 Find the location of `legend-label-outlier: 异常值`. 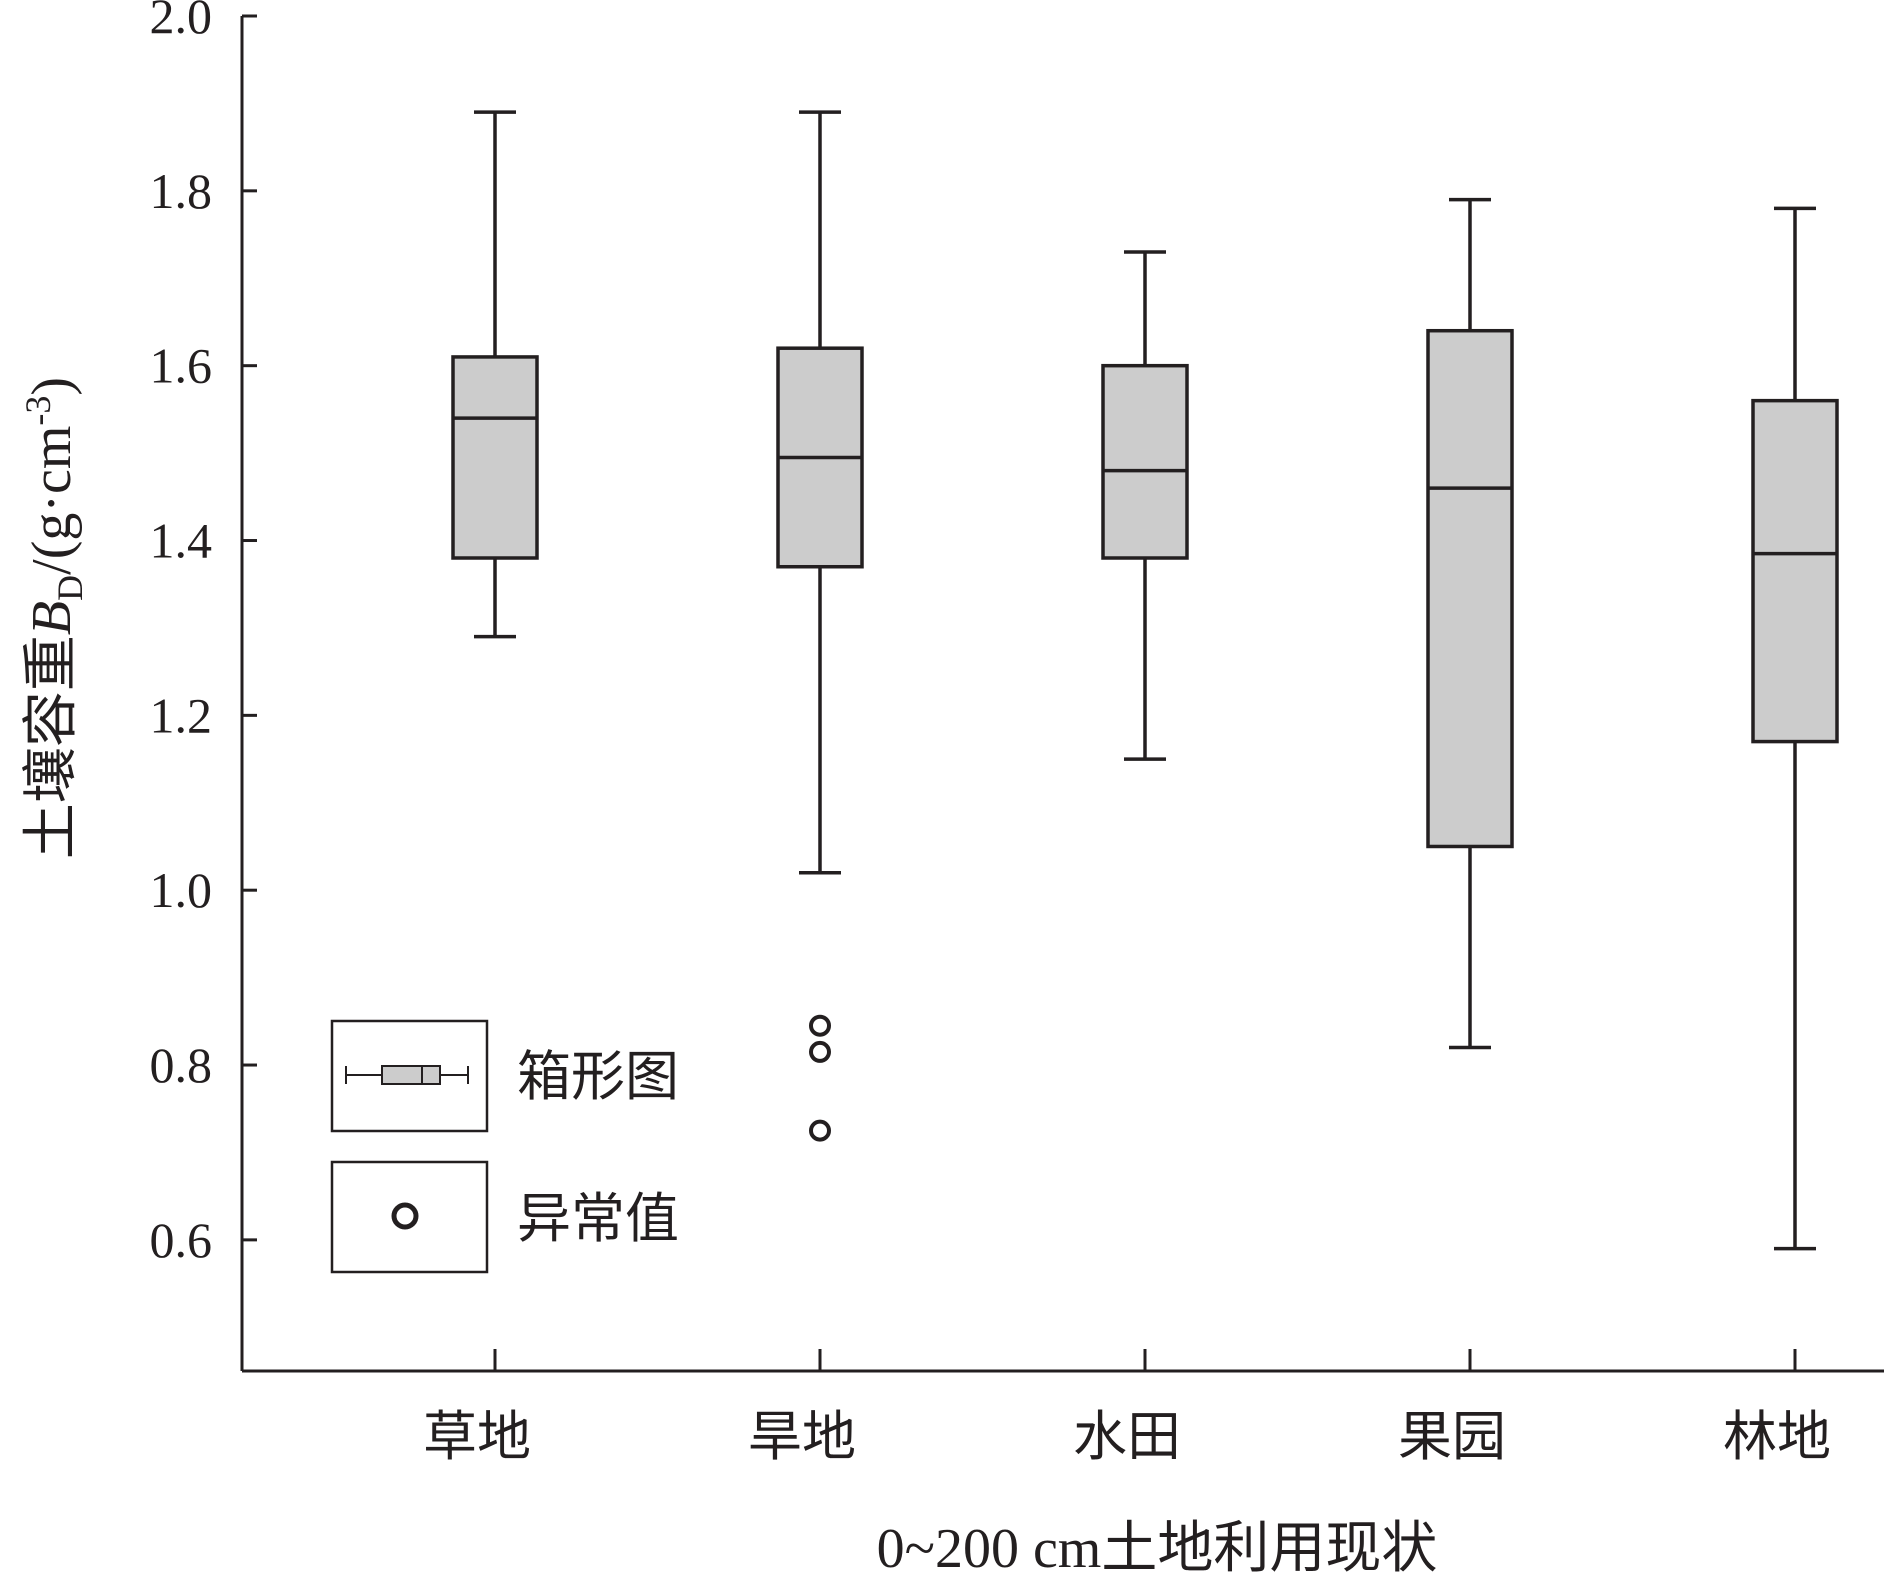

legend-label-outlier: 异常值 is located at coordinates (598, 1219).